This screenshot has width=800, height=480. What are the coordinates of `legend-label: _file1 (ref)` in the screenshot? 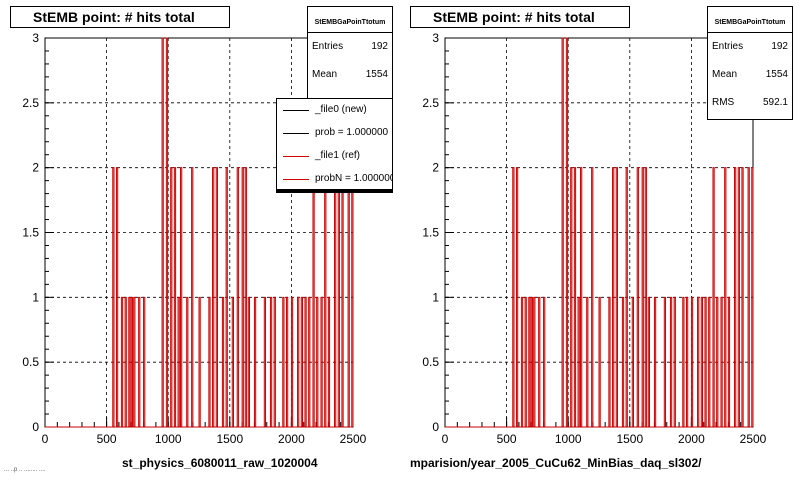 It's located at (338, 155).